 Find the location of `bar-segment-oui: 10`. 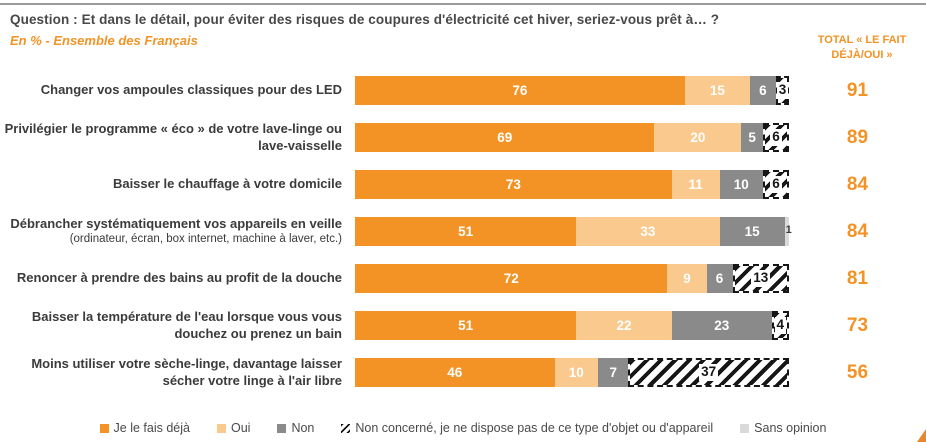

bar-segment-oui: 10 is located at coordinates (576, 372).